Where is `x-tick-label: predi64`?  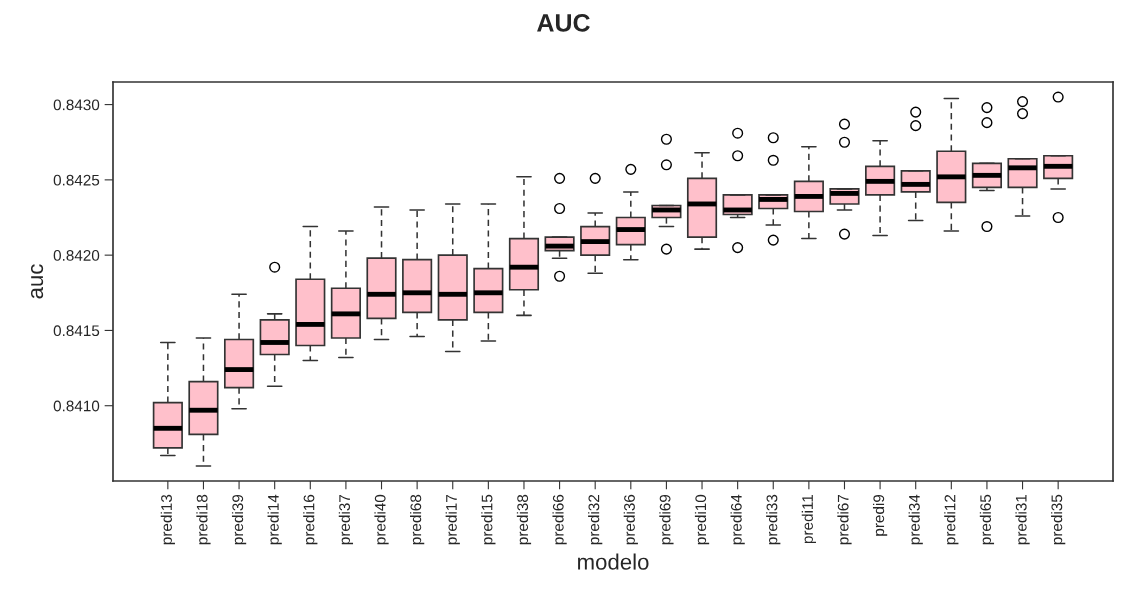
x-tick-label: predi64 is located at coordinates (737, 519).